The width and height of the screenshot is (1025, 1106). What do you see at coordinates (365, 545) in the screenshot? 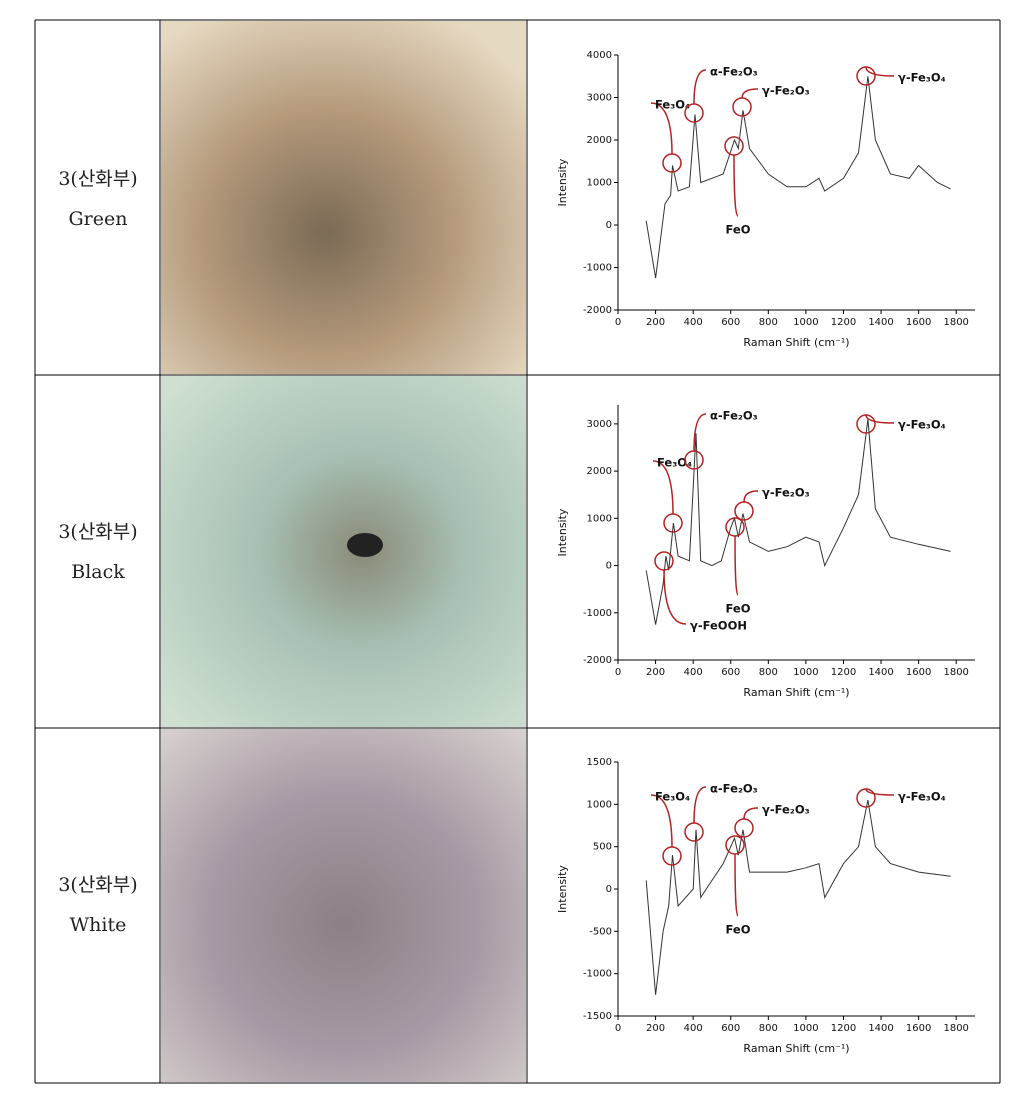
I see `micrograph-particle` at bounding box center [365, 545].